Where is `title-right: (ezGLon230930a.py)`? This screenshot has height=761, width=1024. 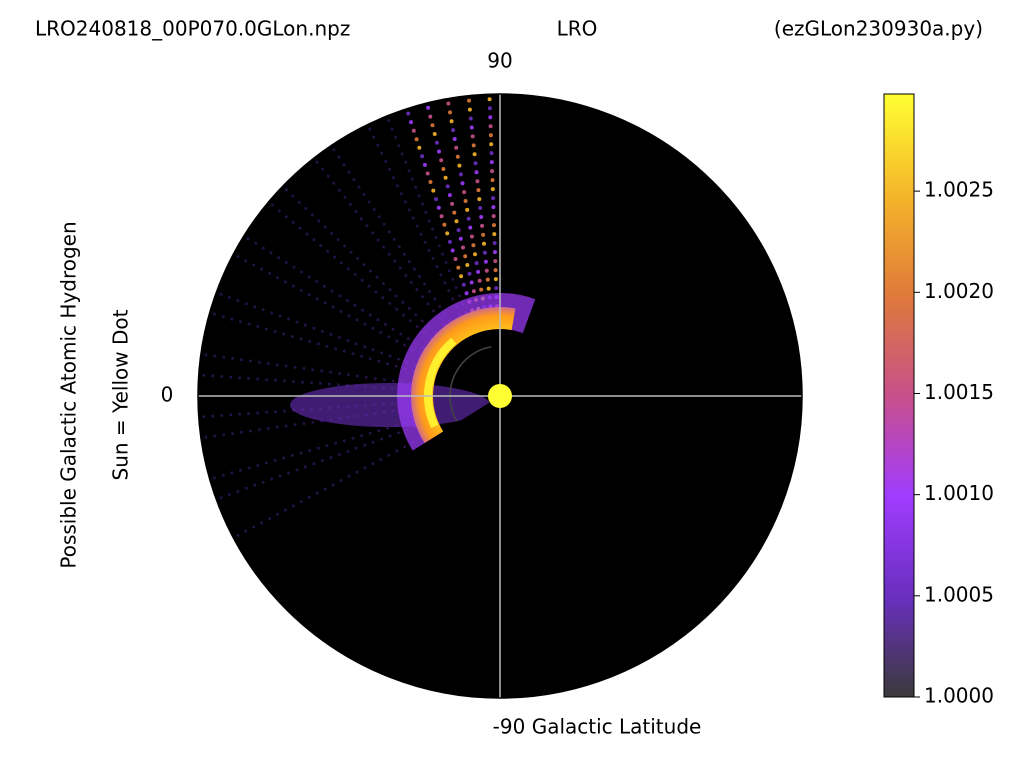
title-right: (ezGLon230930a.py) is located at coordinates (878, 29).